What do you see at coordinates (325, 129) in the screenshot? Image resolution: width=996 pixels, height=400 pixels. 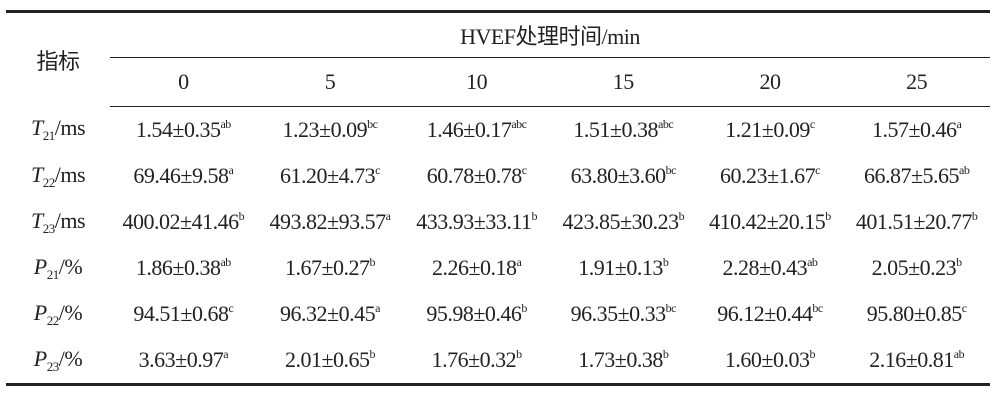 I see `cell-value: 1.23±0.09` at bounding box center [325, 129].